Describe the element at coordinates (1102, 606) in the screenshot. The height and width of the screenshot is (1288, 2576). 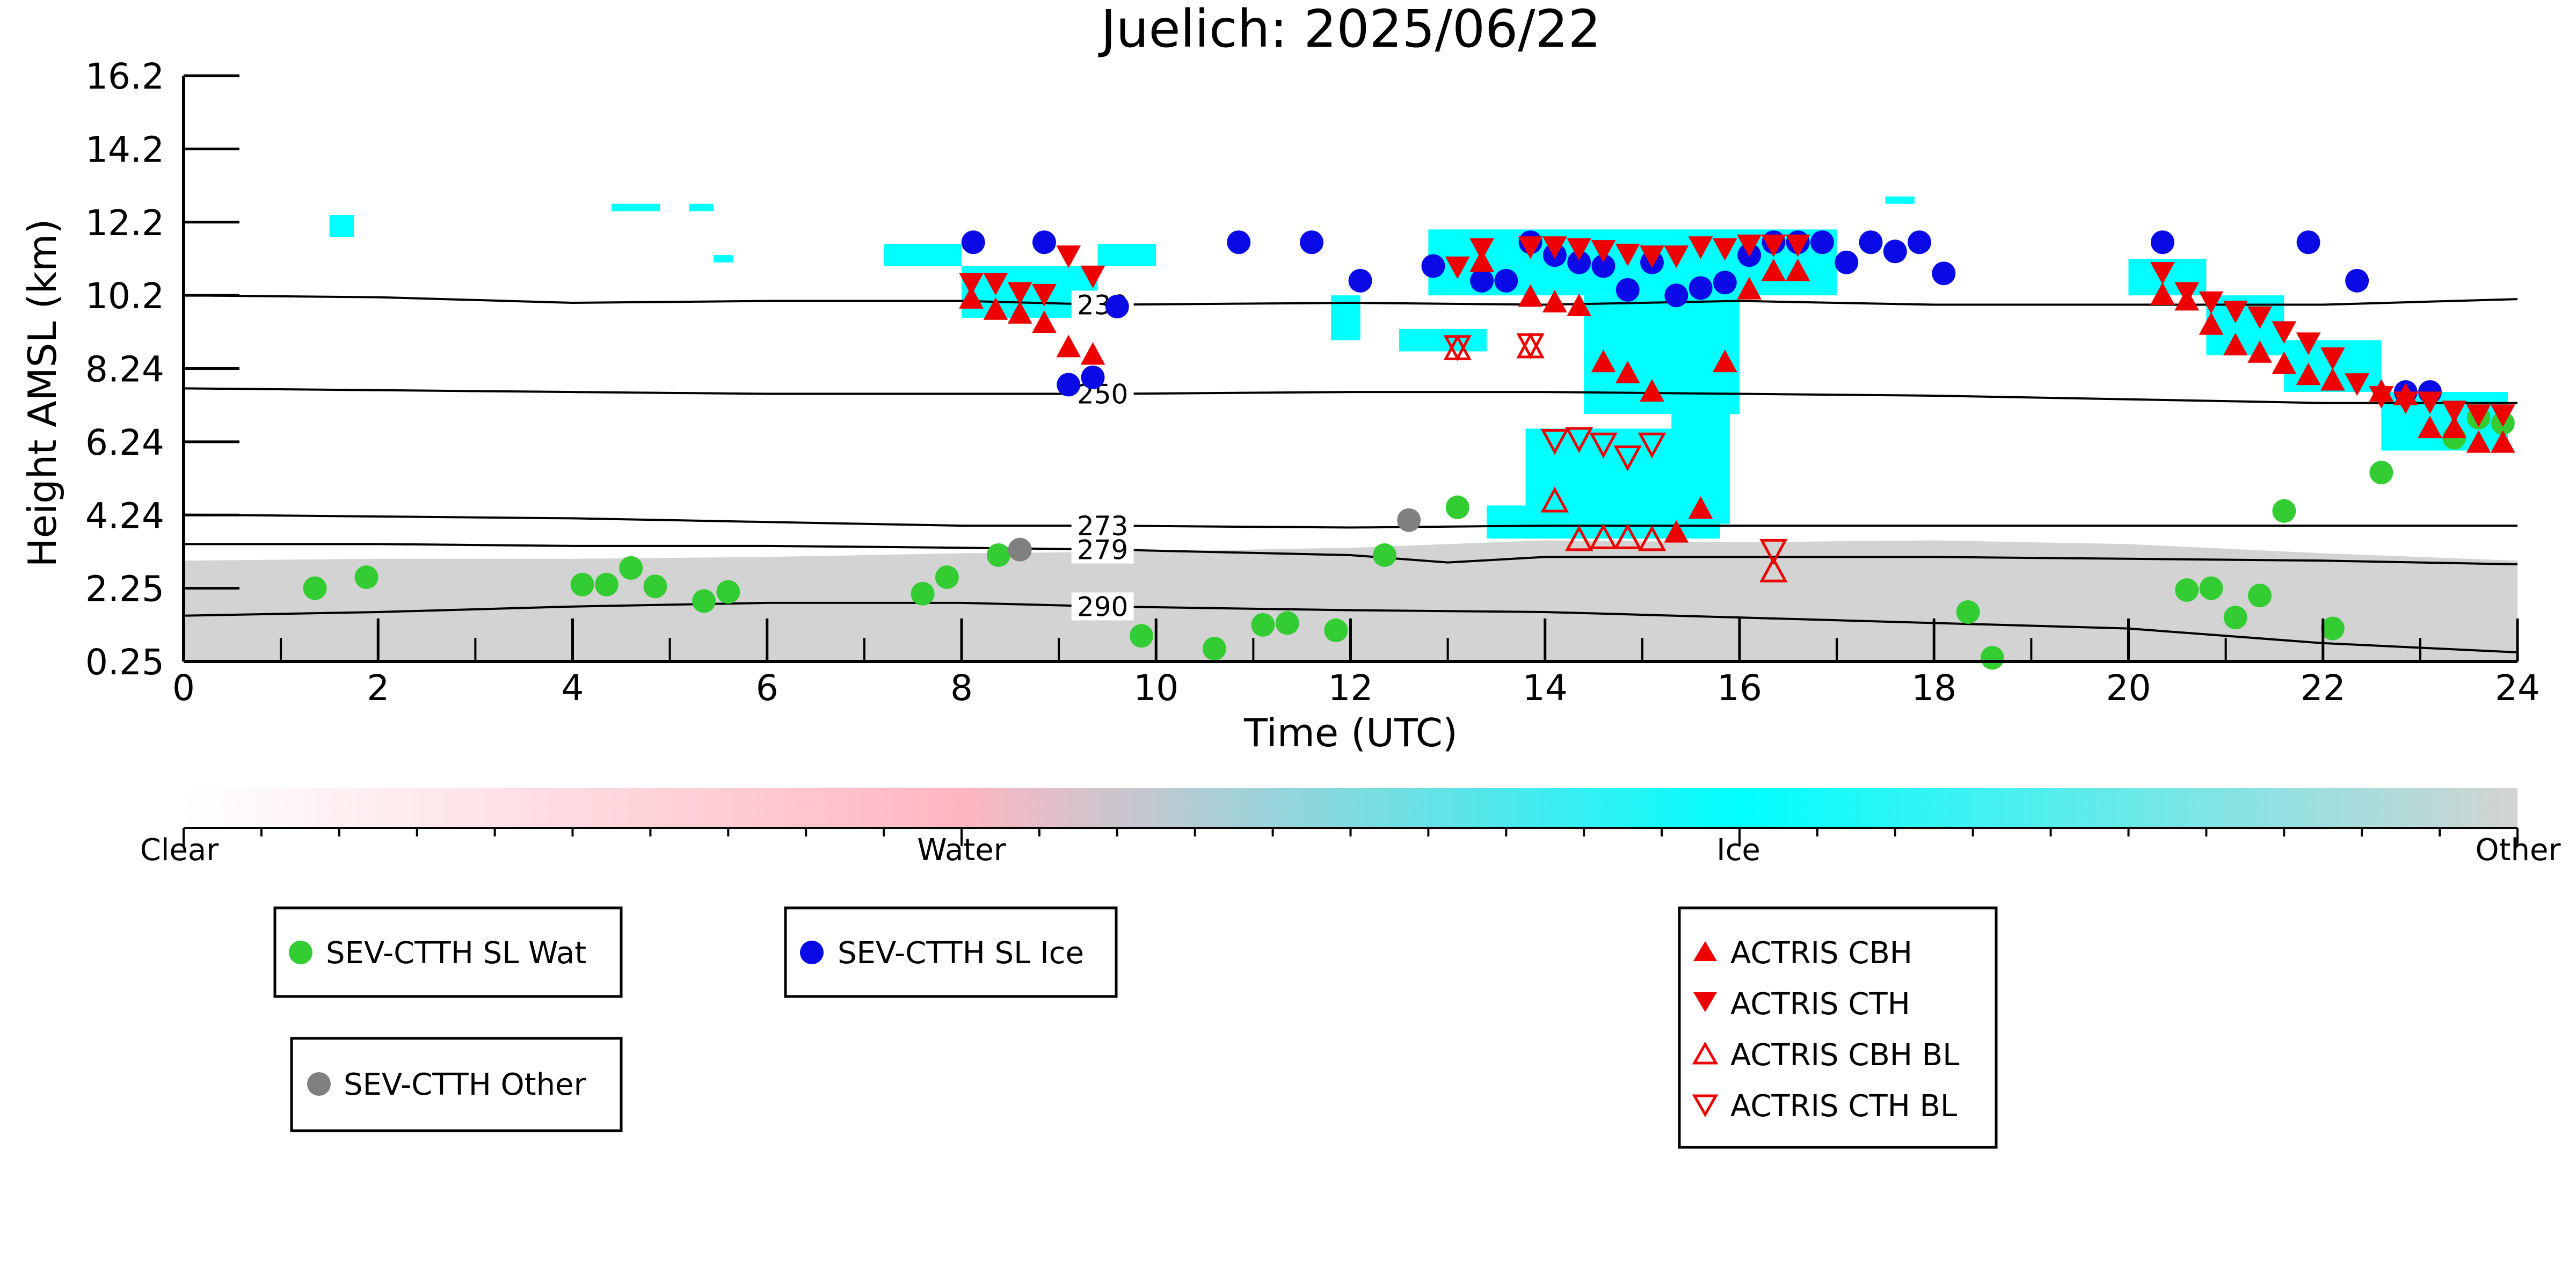
I see `isotherm-label-290: 290` at that location.